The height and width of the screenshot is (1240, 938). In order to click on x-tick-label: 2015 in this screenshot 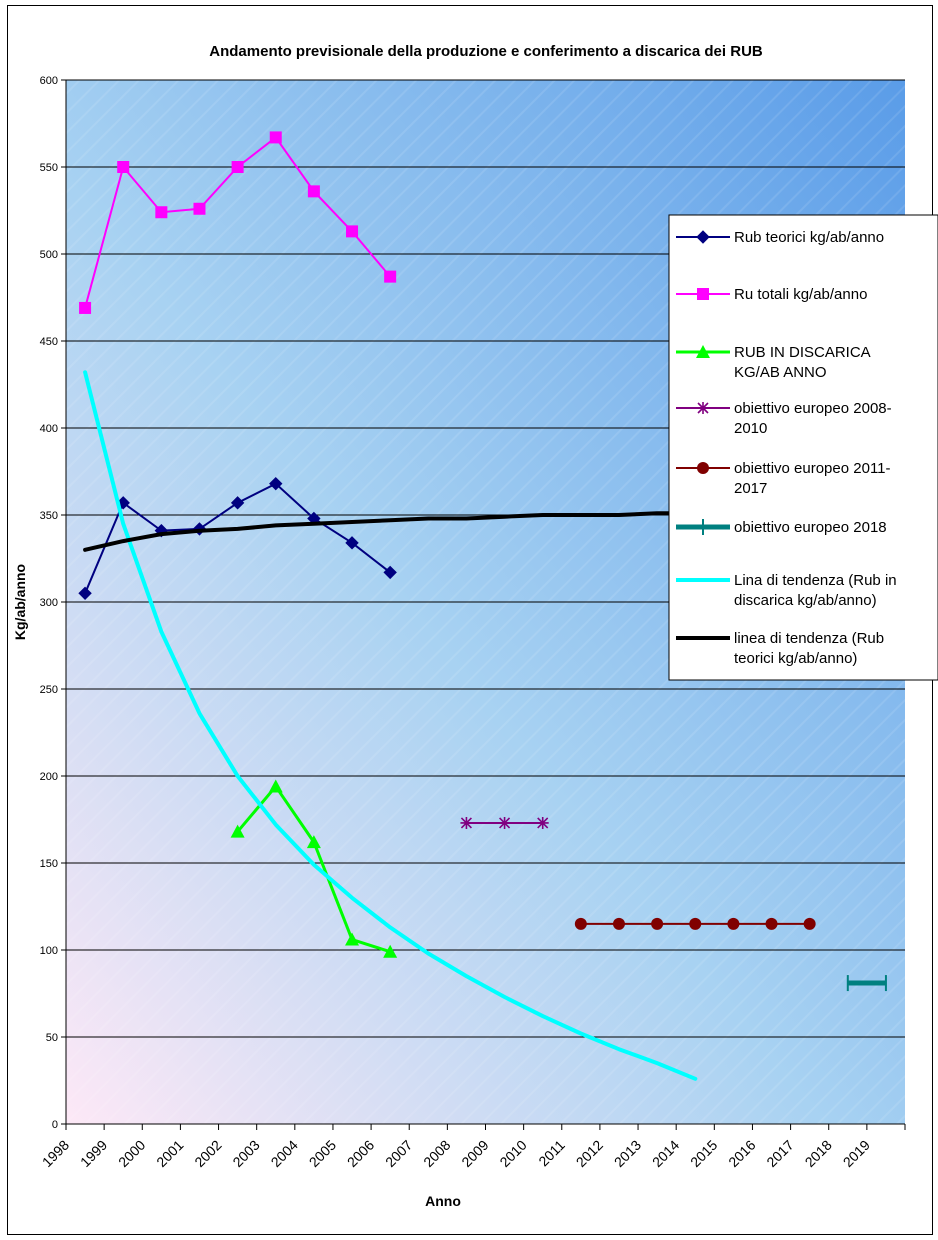, I will do `click(703, 1153)`.